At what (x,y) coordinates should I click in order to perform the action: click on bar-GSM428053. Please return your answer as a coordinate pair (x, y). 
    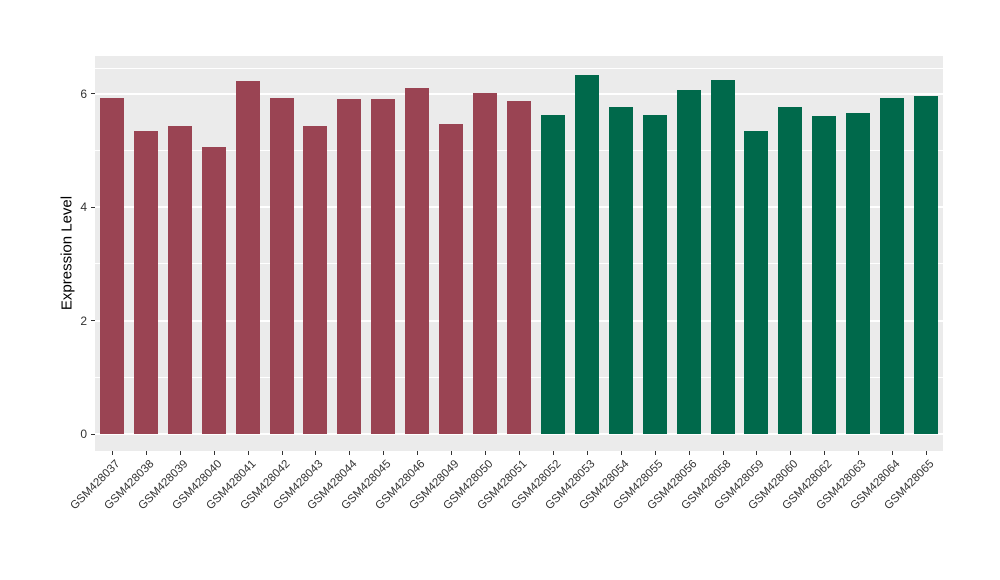
    Looking at the image, I should click on (586, 254).